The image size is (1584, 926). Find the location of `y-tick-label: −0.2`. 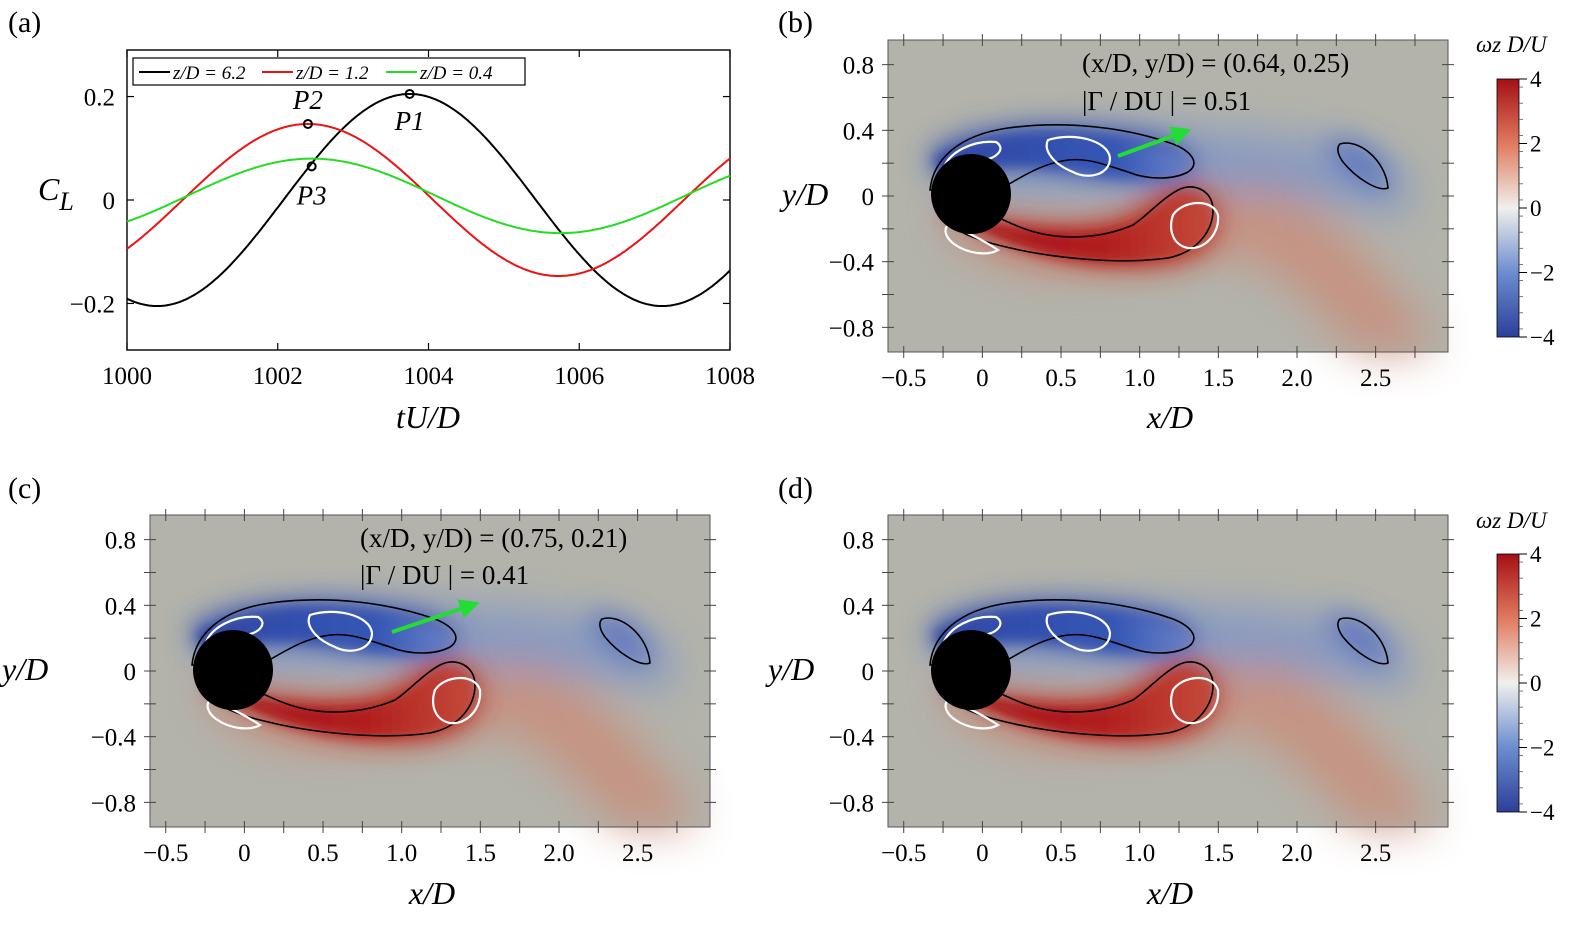

y-tick-label: −0.2 is located at coordinates (92, 304).